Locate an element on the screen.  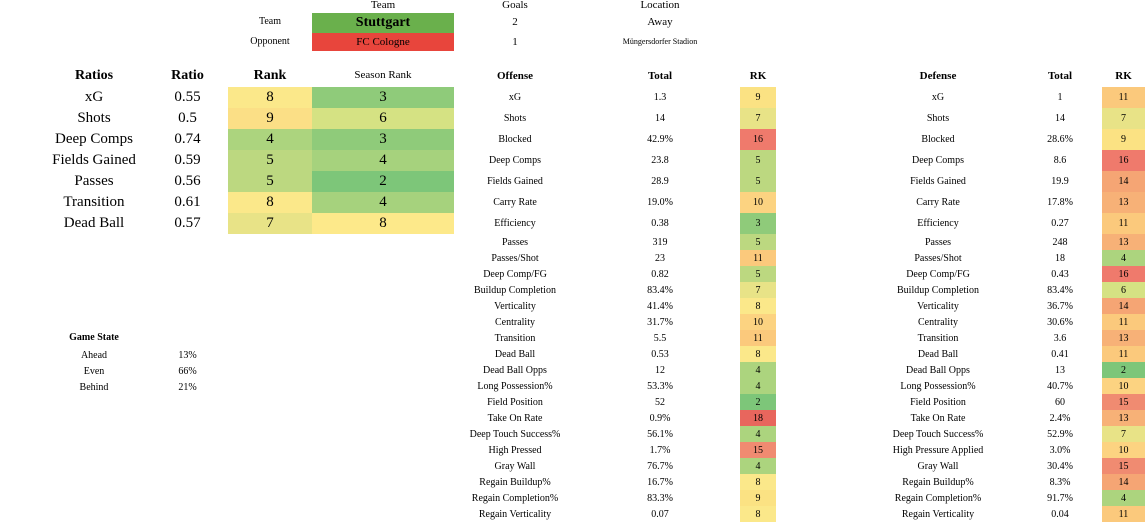
offense-row-label: Centrality is located at coordinates (515, 322).